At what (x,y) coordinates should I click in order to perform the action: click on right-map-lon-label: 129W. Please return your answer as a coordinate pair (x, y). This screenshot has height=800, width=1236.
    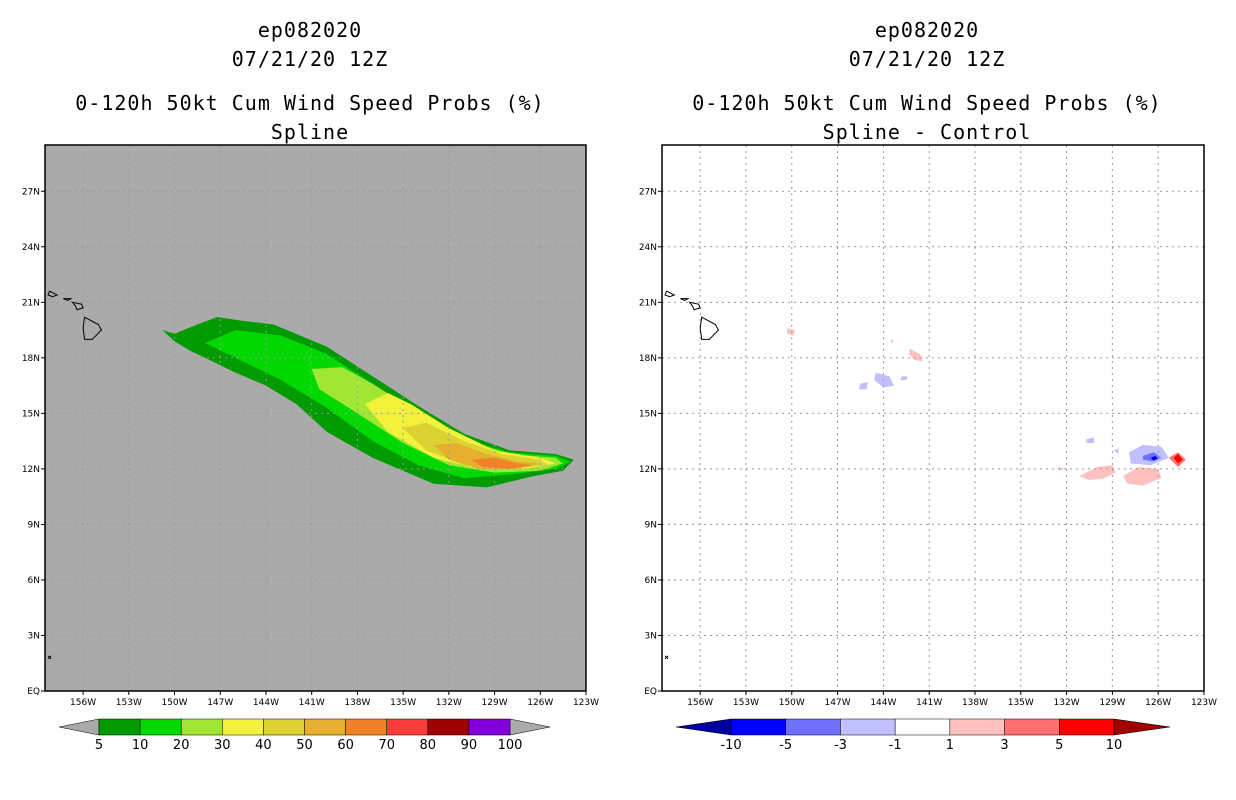
    Looking at the image, I should click on (1112, 703).